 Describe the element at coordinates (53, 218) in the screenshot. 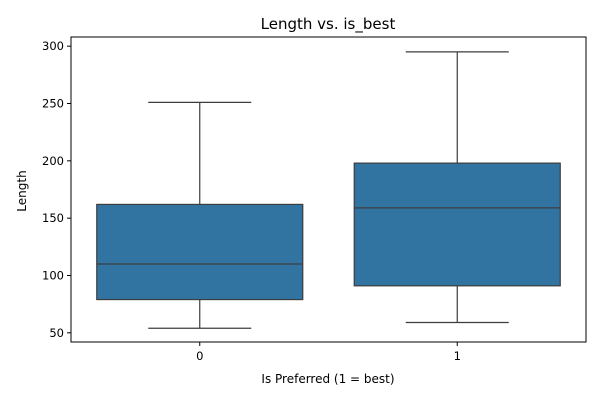

I see `y-tick-label: 150` at that location.